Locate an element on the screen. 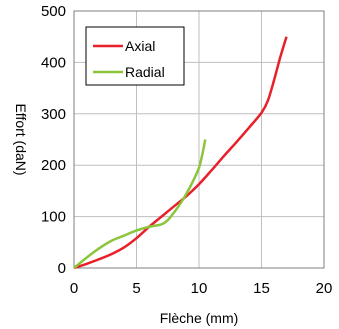  x-tick-label: 20 is located at coordinates (324, 288).